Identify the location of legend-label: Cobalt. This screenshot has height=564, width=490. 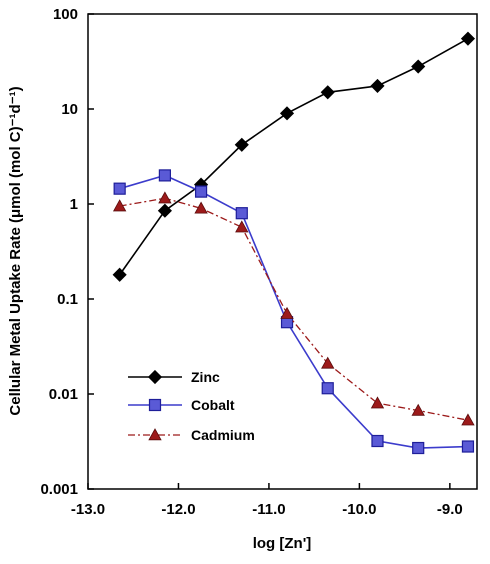
(213, 405).